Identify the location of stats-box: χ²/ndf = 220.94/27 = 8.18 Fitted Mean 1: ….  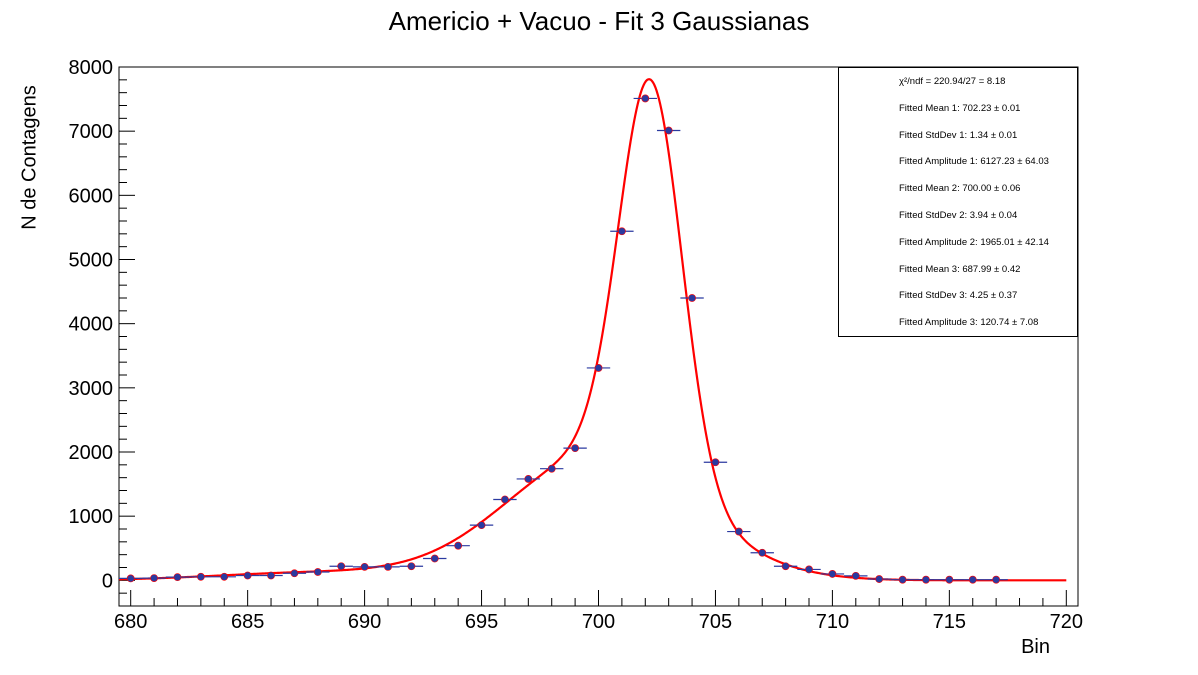
(958, 202).